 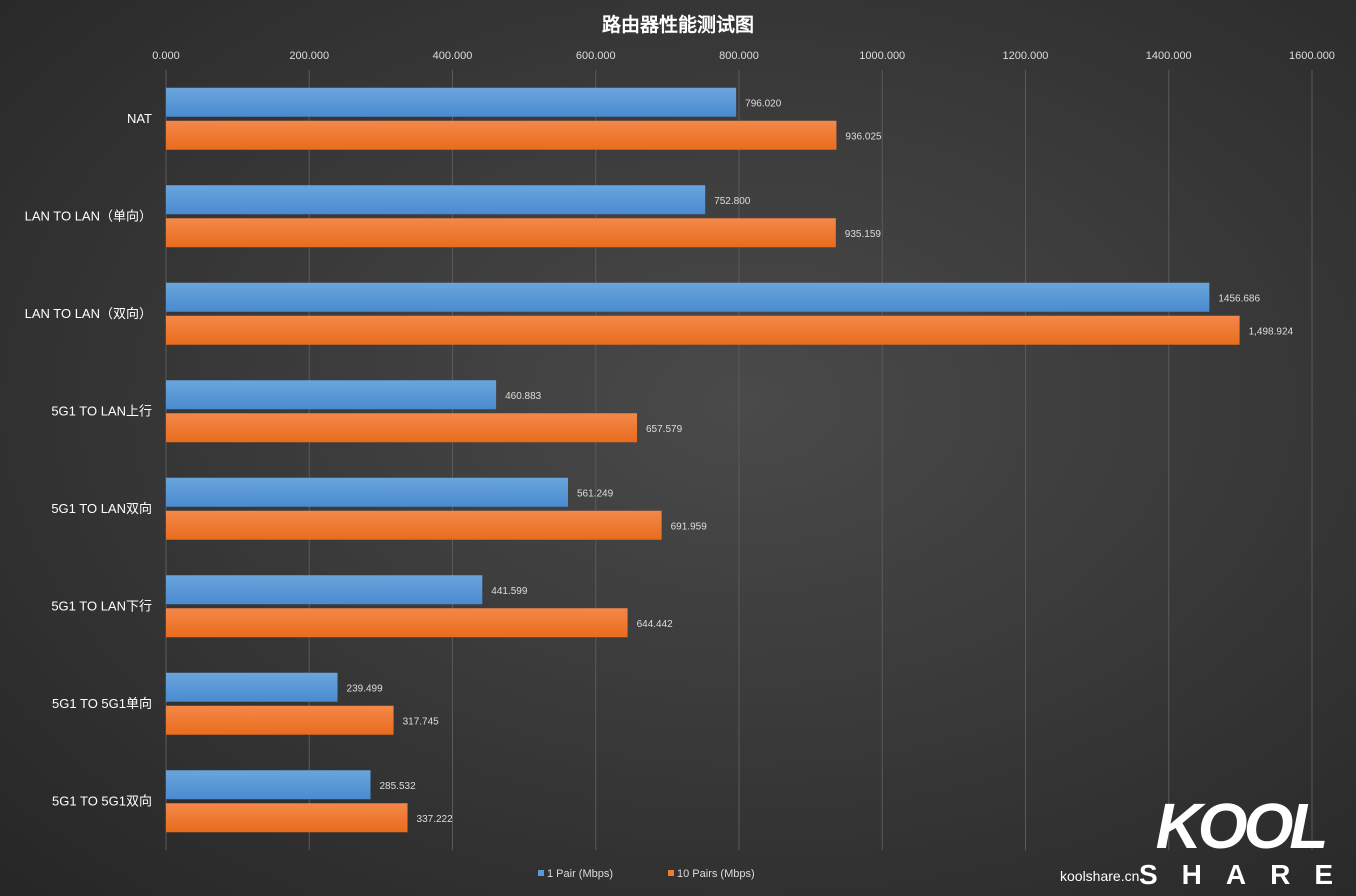 I want to click on x-tick-label: 1200.000, so click(x=1026, y=56).